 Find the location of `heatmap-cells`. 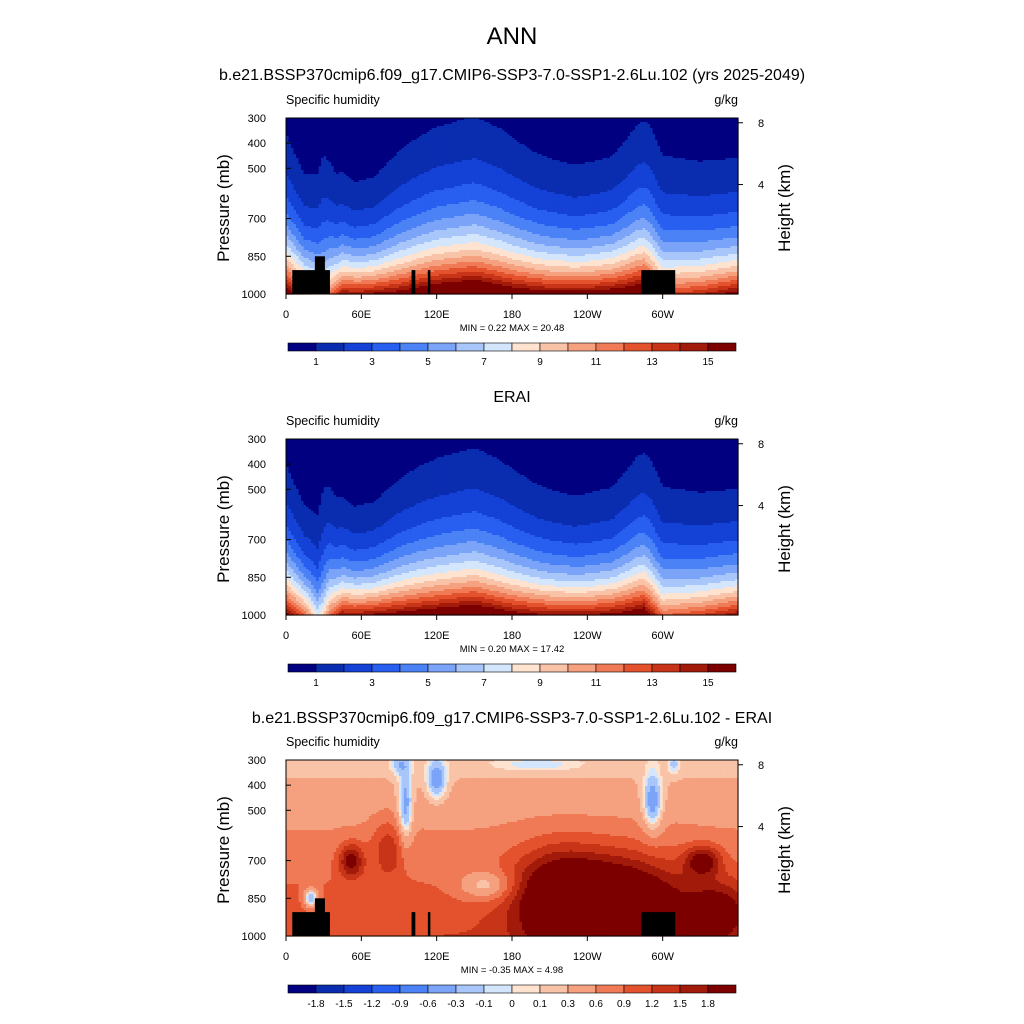

heatmap-cells is located at coordinates (512, 206).